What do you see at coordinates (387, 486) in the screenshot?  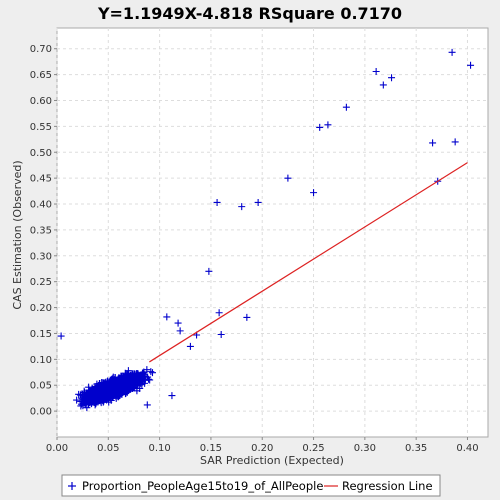 I see `legend-label-regression: Regression Line` at bounding box center [387, 486].